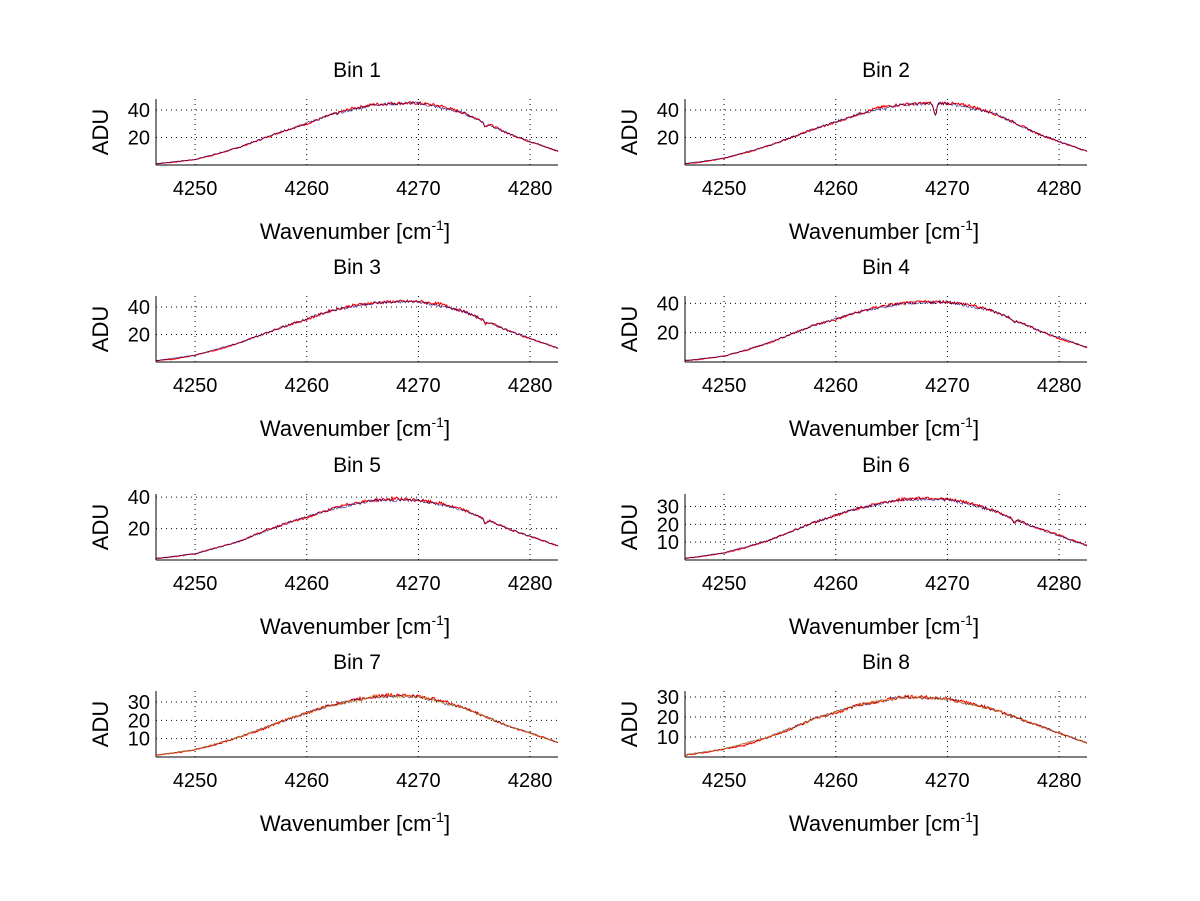 The image size is (1200, 901). What do you see at coordinates (357, 267) in the screenshot?
I see `subplot-title: Bin 3` at bounding box center [357, 267].